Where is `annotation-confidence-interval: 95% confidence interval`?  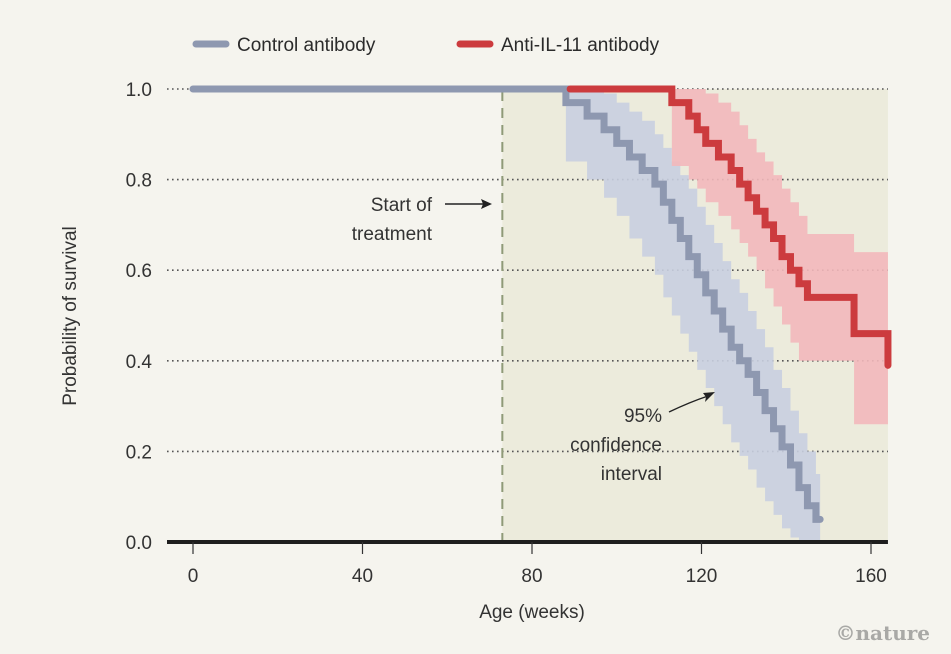
annotation-confidence-interval: 95% confidence interval is located at coordinates (642, 438).